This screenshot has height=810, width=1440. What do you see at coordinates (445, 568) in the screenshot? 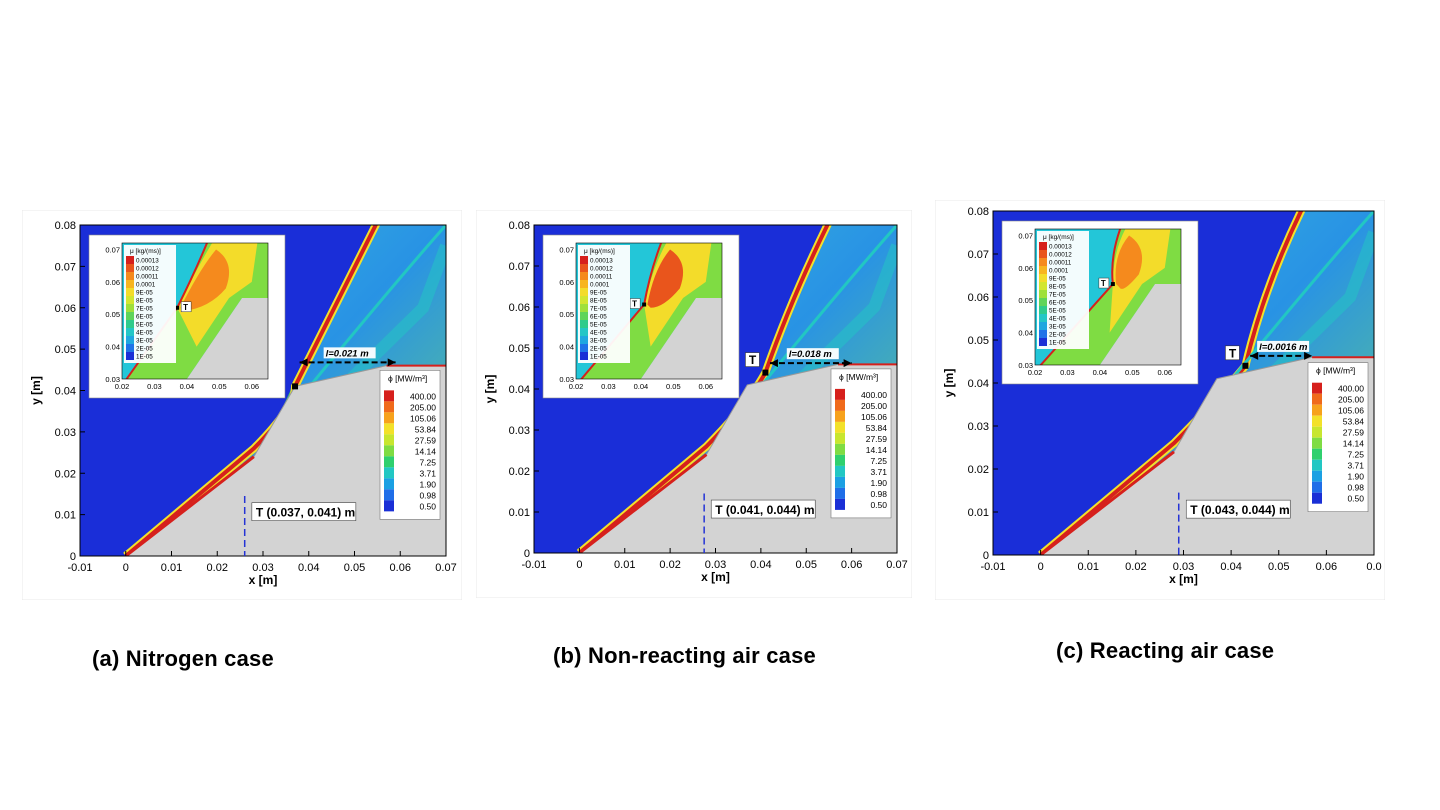
I see `x-tick-label: 0.07` at bounding box center [445, 568].